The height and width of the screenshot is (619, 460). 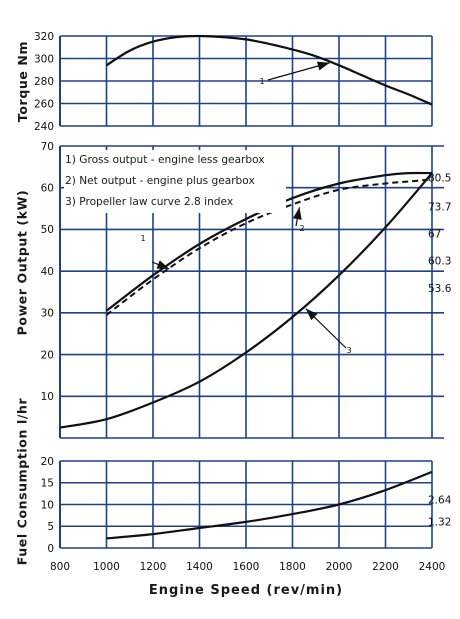 What do you see at coordinates (348, 350) in the screenshot?
I see `power-curve-3-marker-label: 3` at bounding box center [348, 350].